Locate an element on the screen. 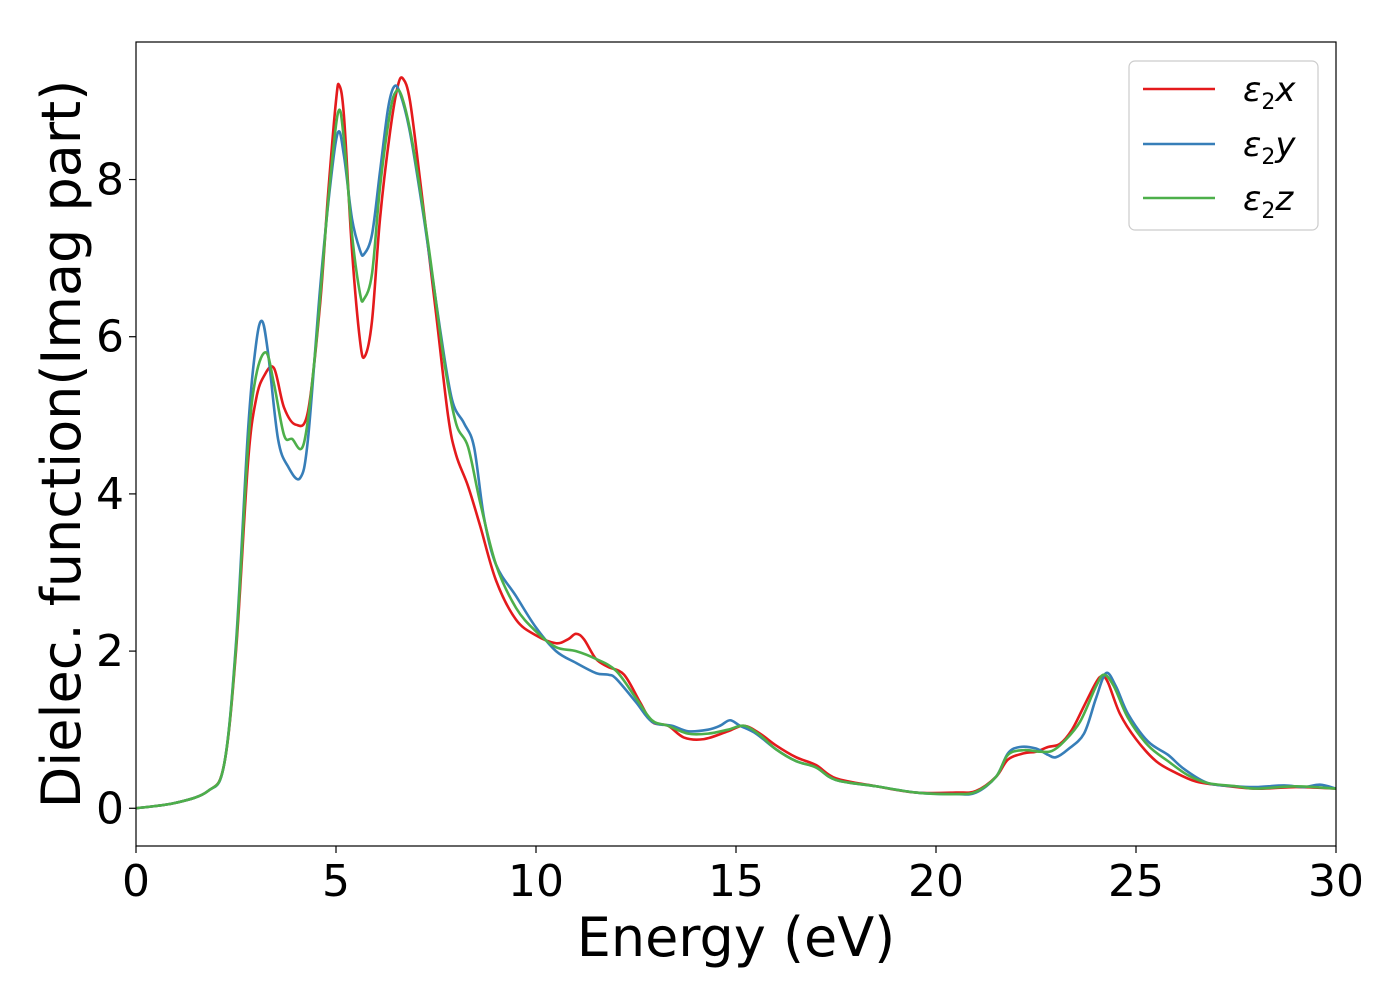 This screenshot has width=1400, height=1004. y-tick-label: 4 is located at coordinates (110, 494).